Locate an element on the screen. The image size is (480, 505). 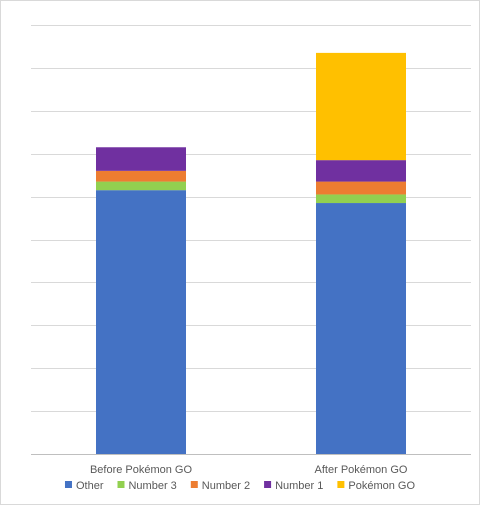
legend-label: Pokémon GO is located at coordinates (381, 486).